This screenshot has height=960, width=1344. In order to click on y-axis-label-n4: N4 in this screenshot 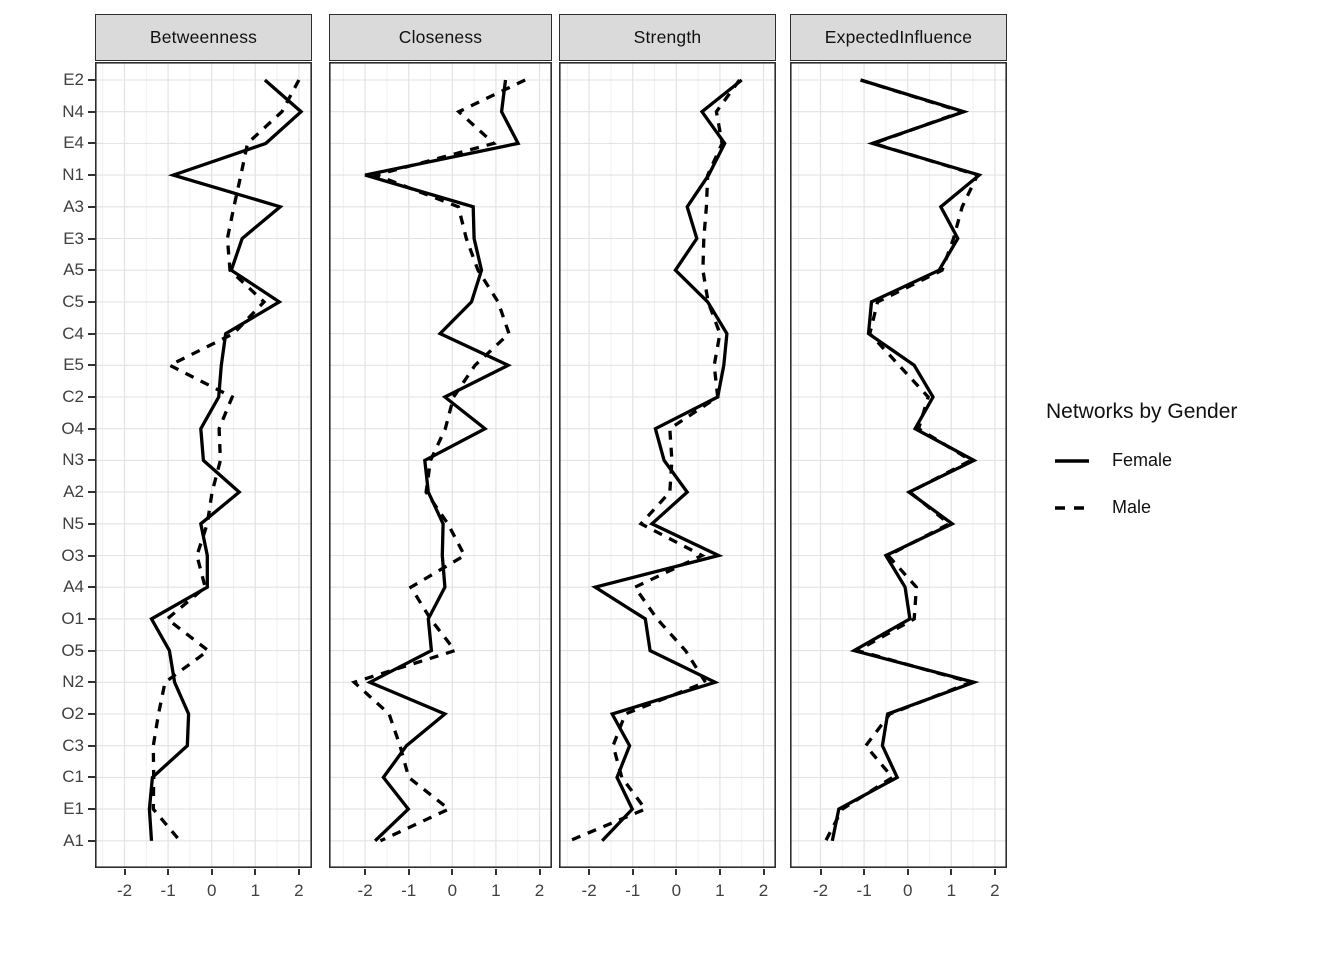, I will do `click(73, 111)`.